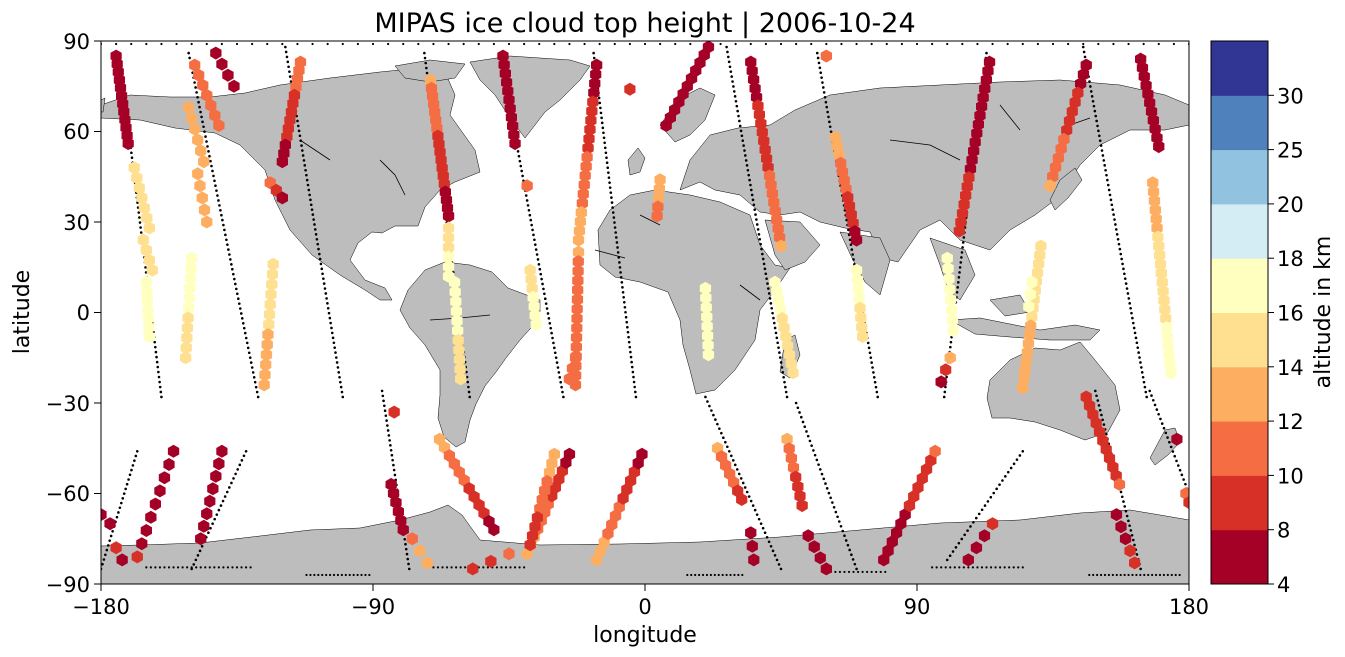  I want to click on colorbar-tick-label: 10, so click(1290, 476).